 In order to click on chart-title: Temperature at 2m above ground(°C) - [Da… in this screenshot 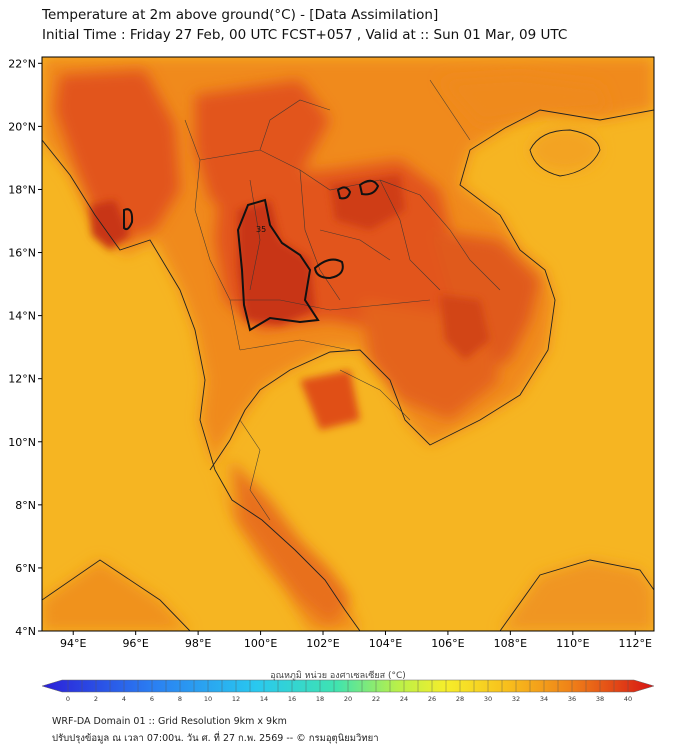, I will do `click(240, 15)`.